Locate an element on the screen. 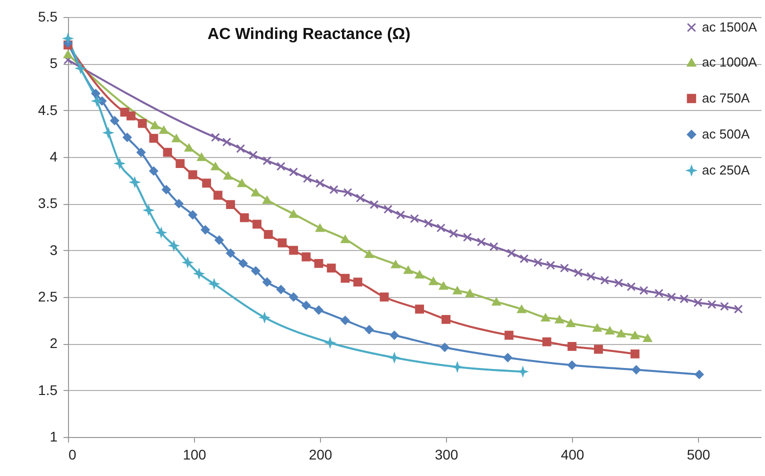 This screenshot has height=476, width=765. x-tick-label: 200 is located at coordinates (320, 454).